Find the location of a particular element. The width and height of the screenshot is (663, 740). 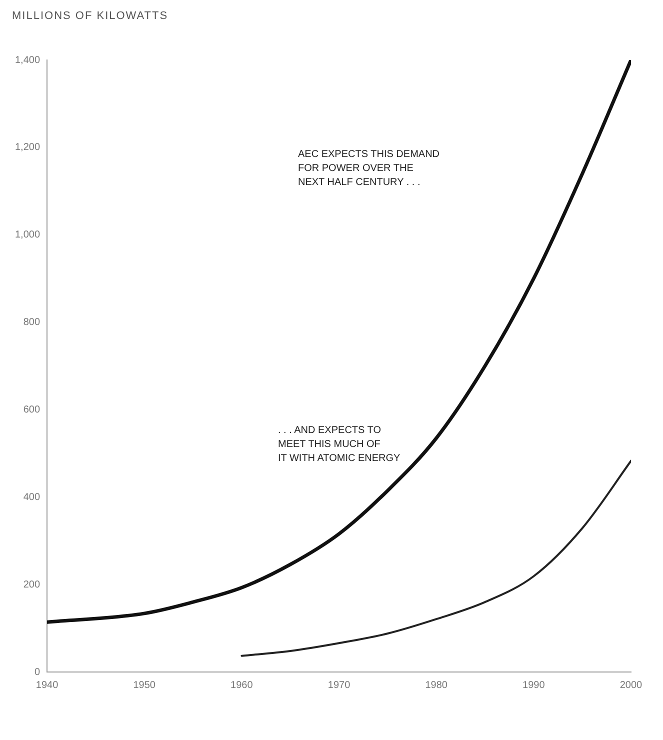

y-tick-label: 400 is located at coordinates (31, 497).